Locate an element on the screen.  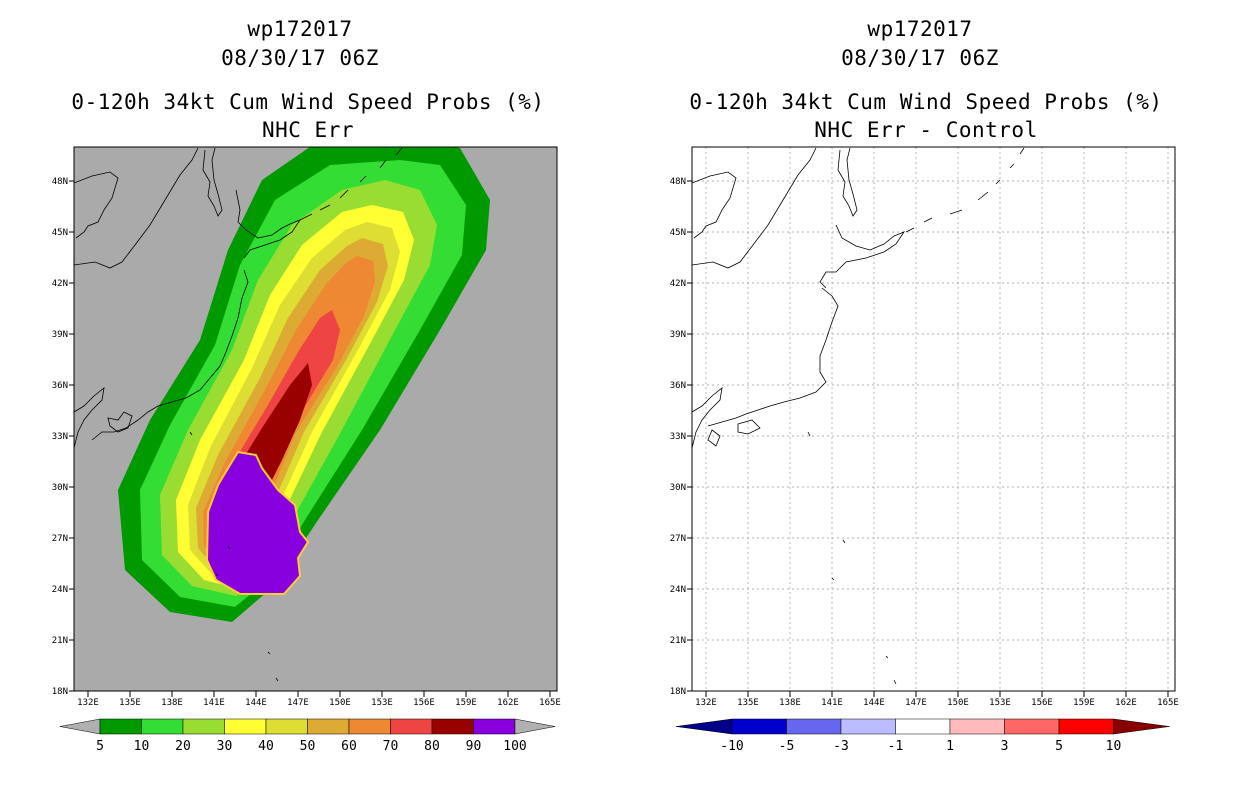
colorbar-label: 90 is located at coordinates (474, 746).